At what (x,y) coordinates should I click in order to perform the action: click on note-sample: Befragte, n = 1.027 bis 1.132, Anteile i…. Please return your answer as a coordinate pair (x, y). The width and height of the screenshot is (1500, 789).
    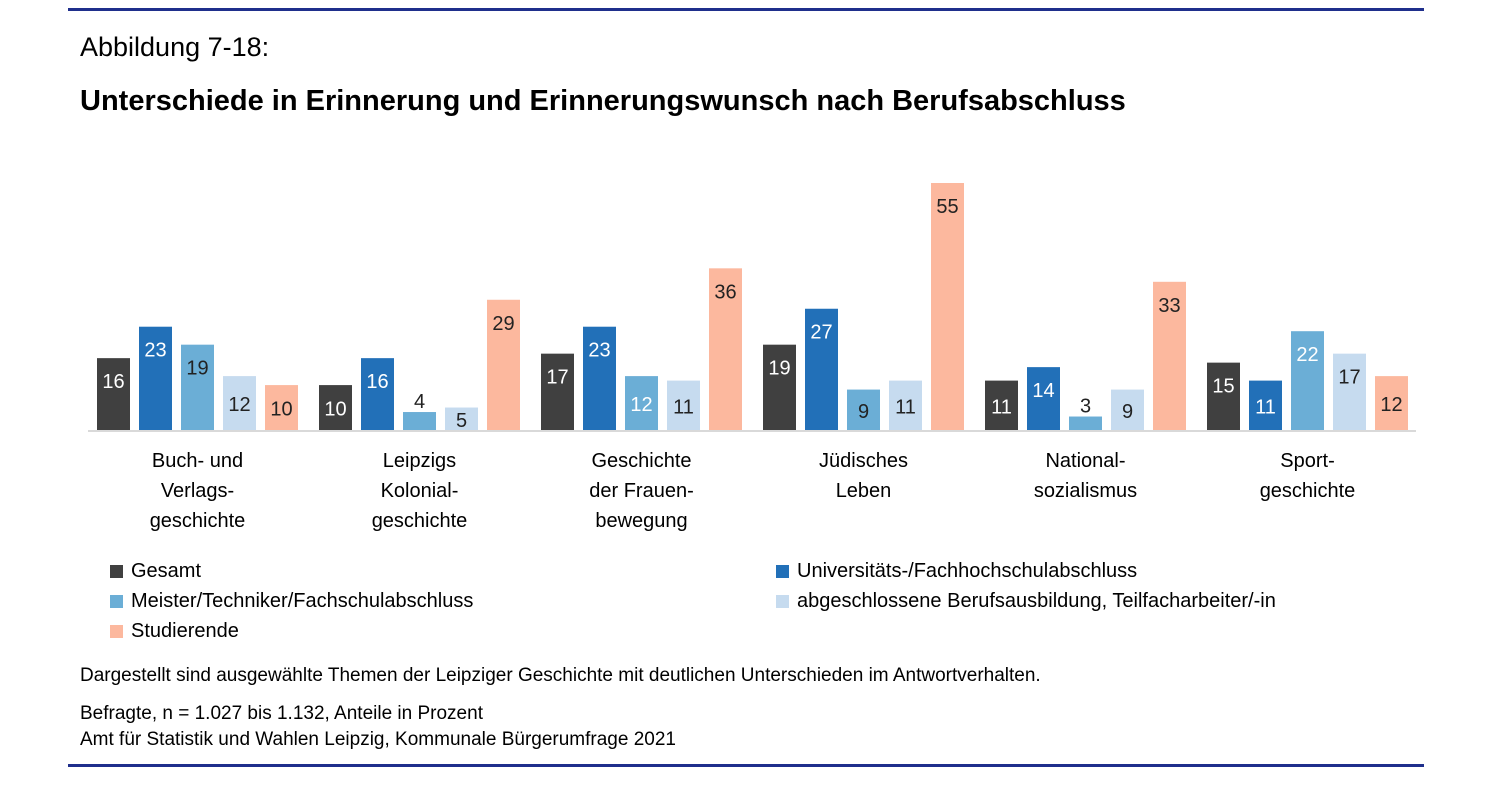
    Looking at the image, I should click on (281, 713).